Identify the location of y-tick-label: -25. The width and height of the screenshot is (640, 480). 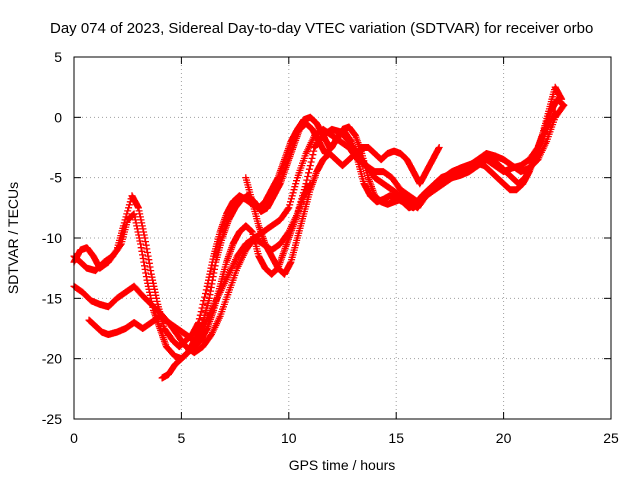
(52, 419).